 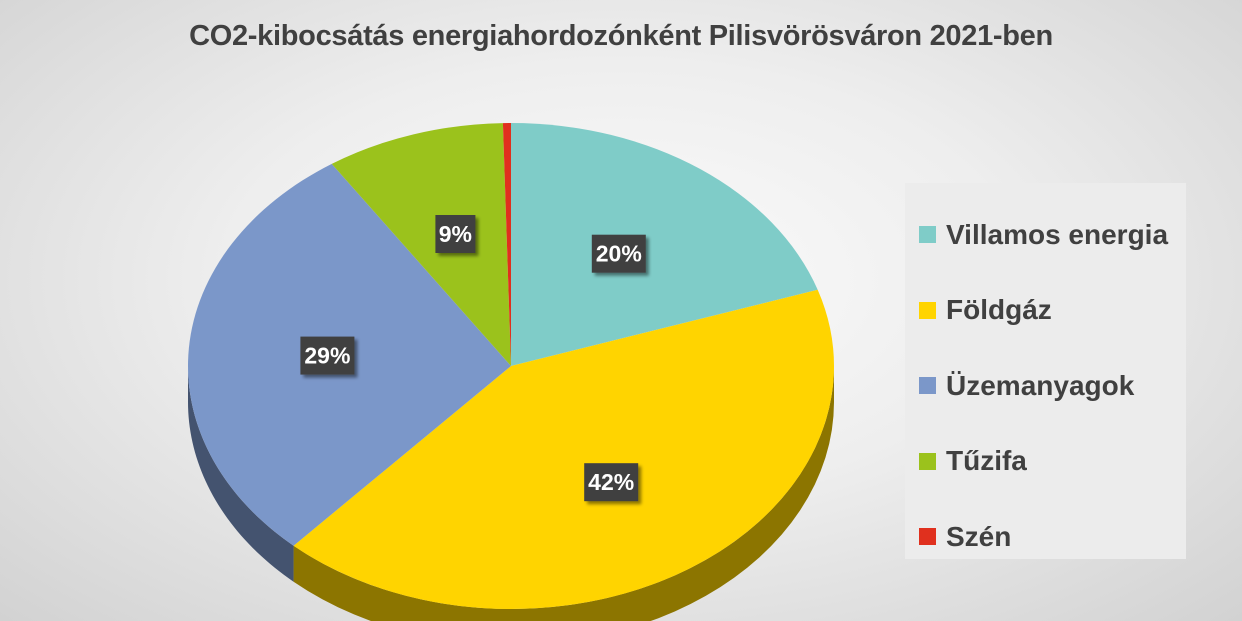 What do you see at coordinates (979, 536) in the screenshot?
I see `legend-label: Szén` at bounding box center [979, 536].